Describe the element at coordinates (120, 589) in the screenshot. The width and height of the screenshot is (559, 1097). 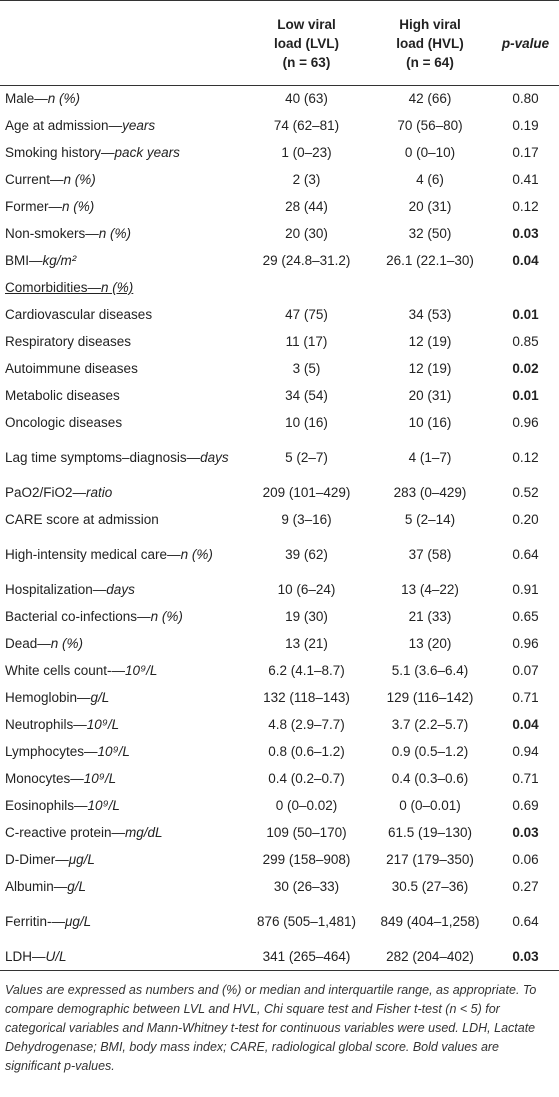
I see `row-unit: days` at that location.